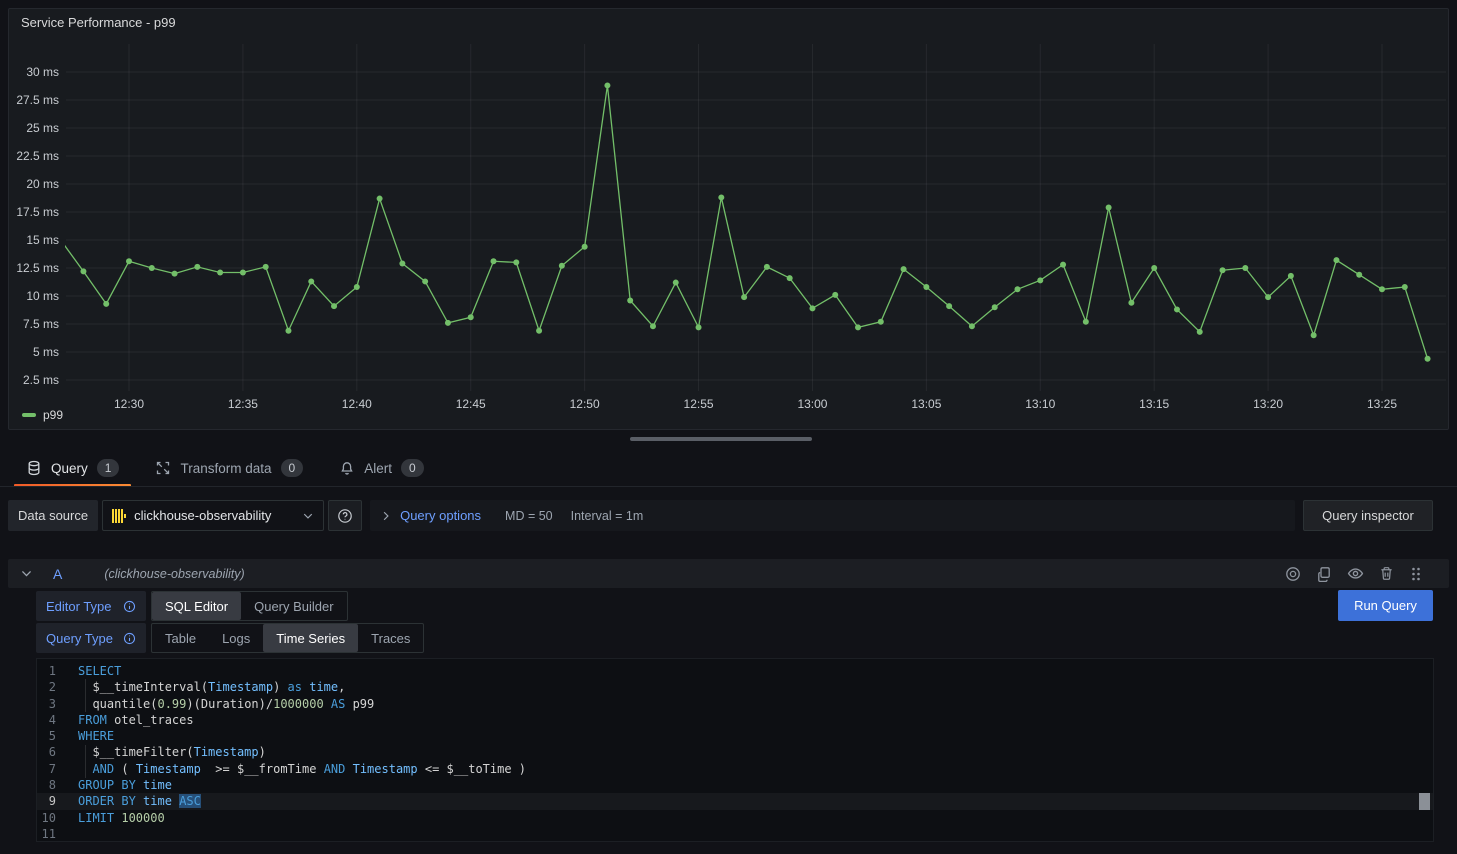 The width and height of the screenshot is (1457, 854). What do you see at coordinates (735, 720) in the screenshot?
I see `code-line-4: 4 FROM otel_traces` at bounding box center [735, 720].